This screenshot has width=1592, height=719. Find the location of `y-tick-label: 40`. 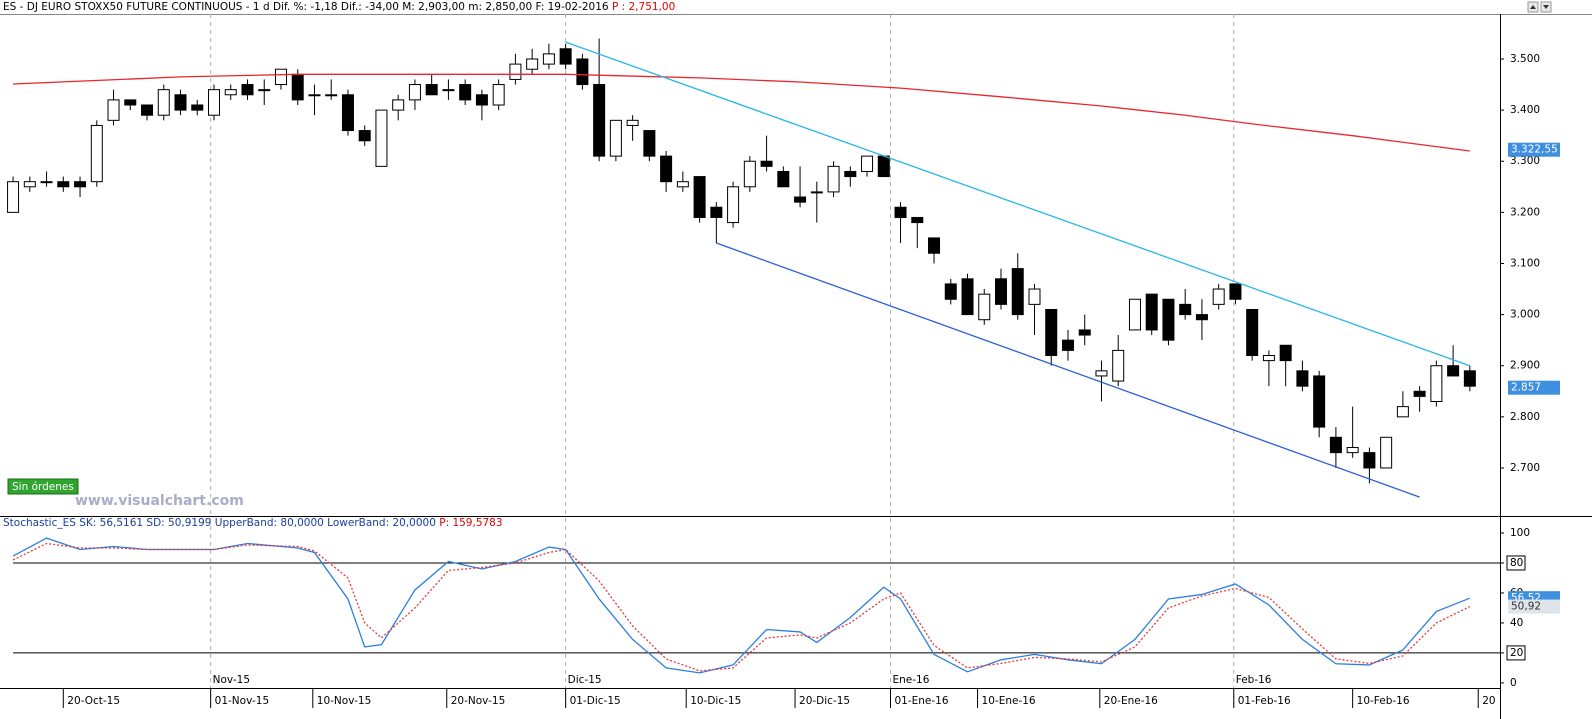

y-tick-label: 40 is located at coordinates (1516, 623).